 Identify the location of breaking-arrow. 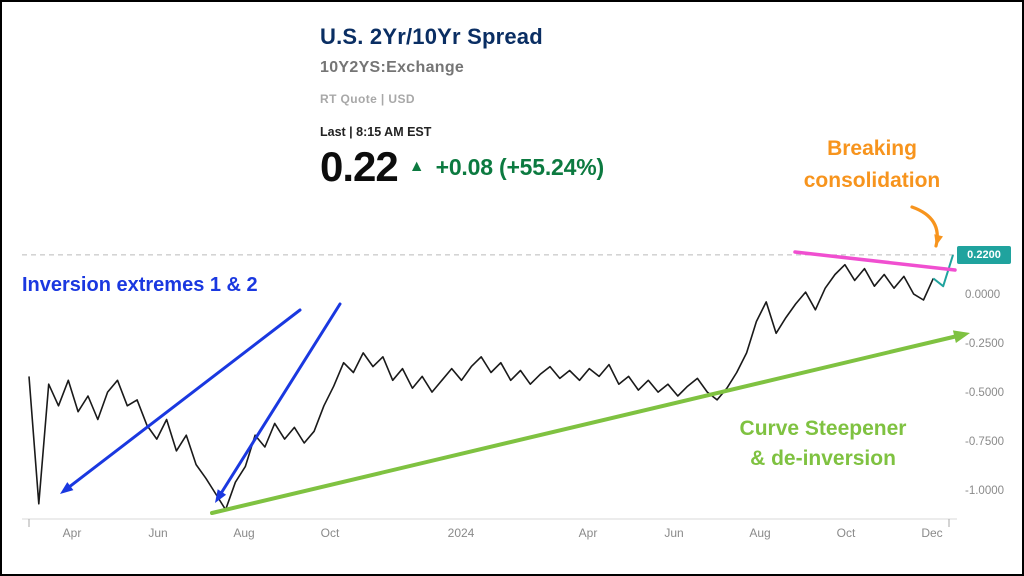
(924, 226).